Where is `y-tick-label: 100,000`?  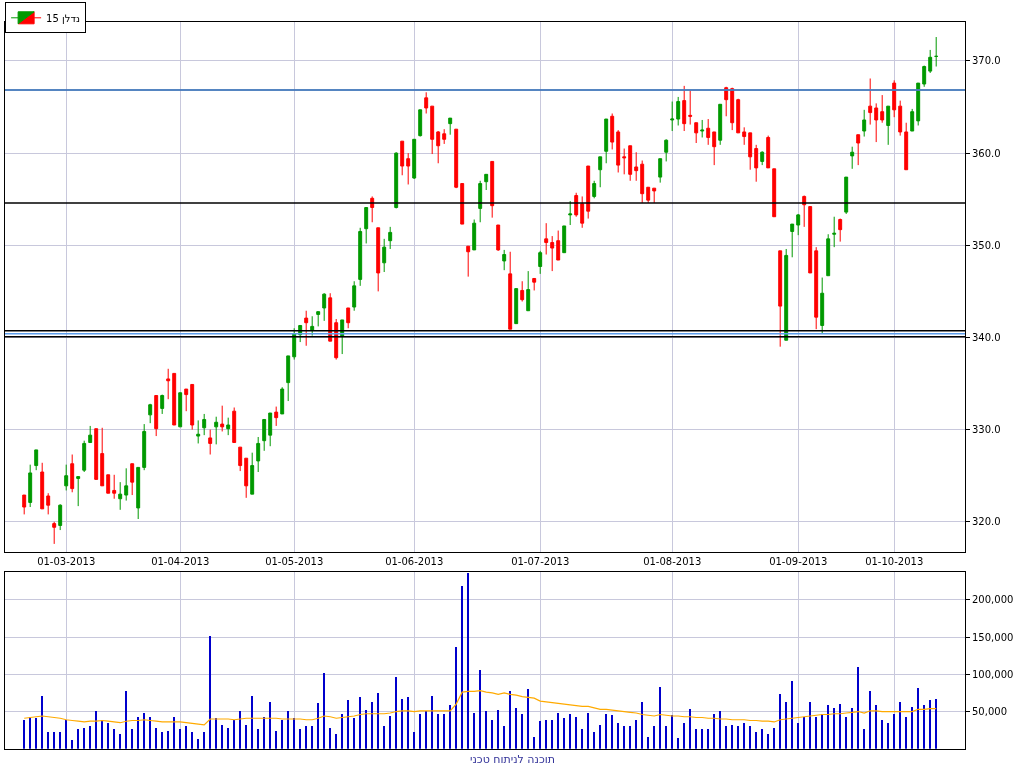 y-tick-label: 100,000 is located at coordinates (993, 674).